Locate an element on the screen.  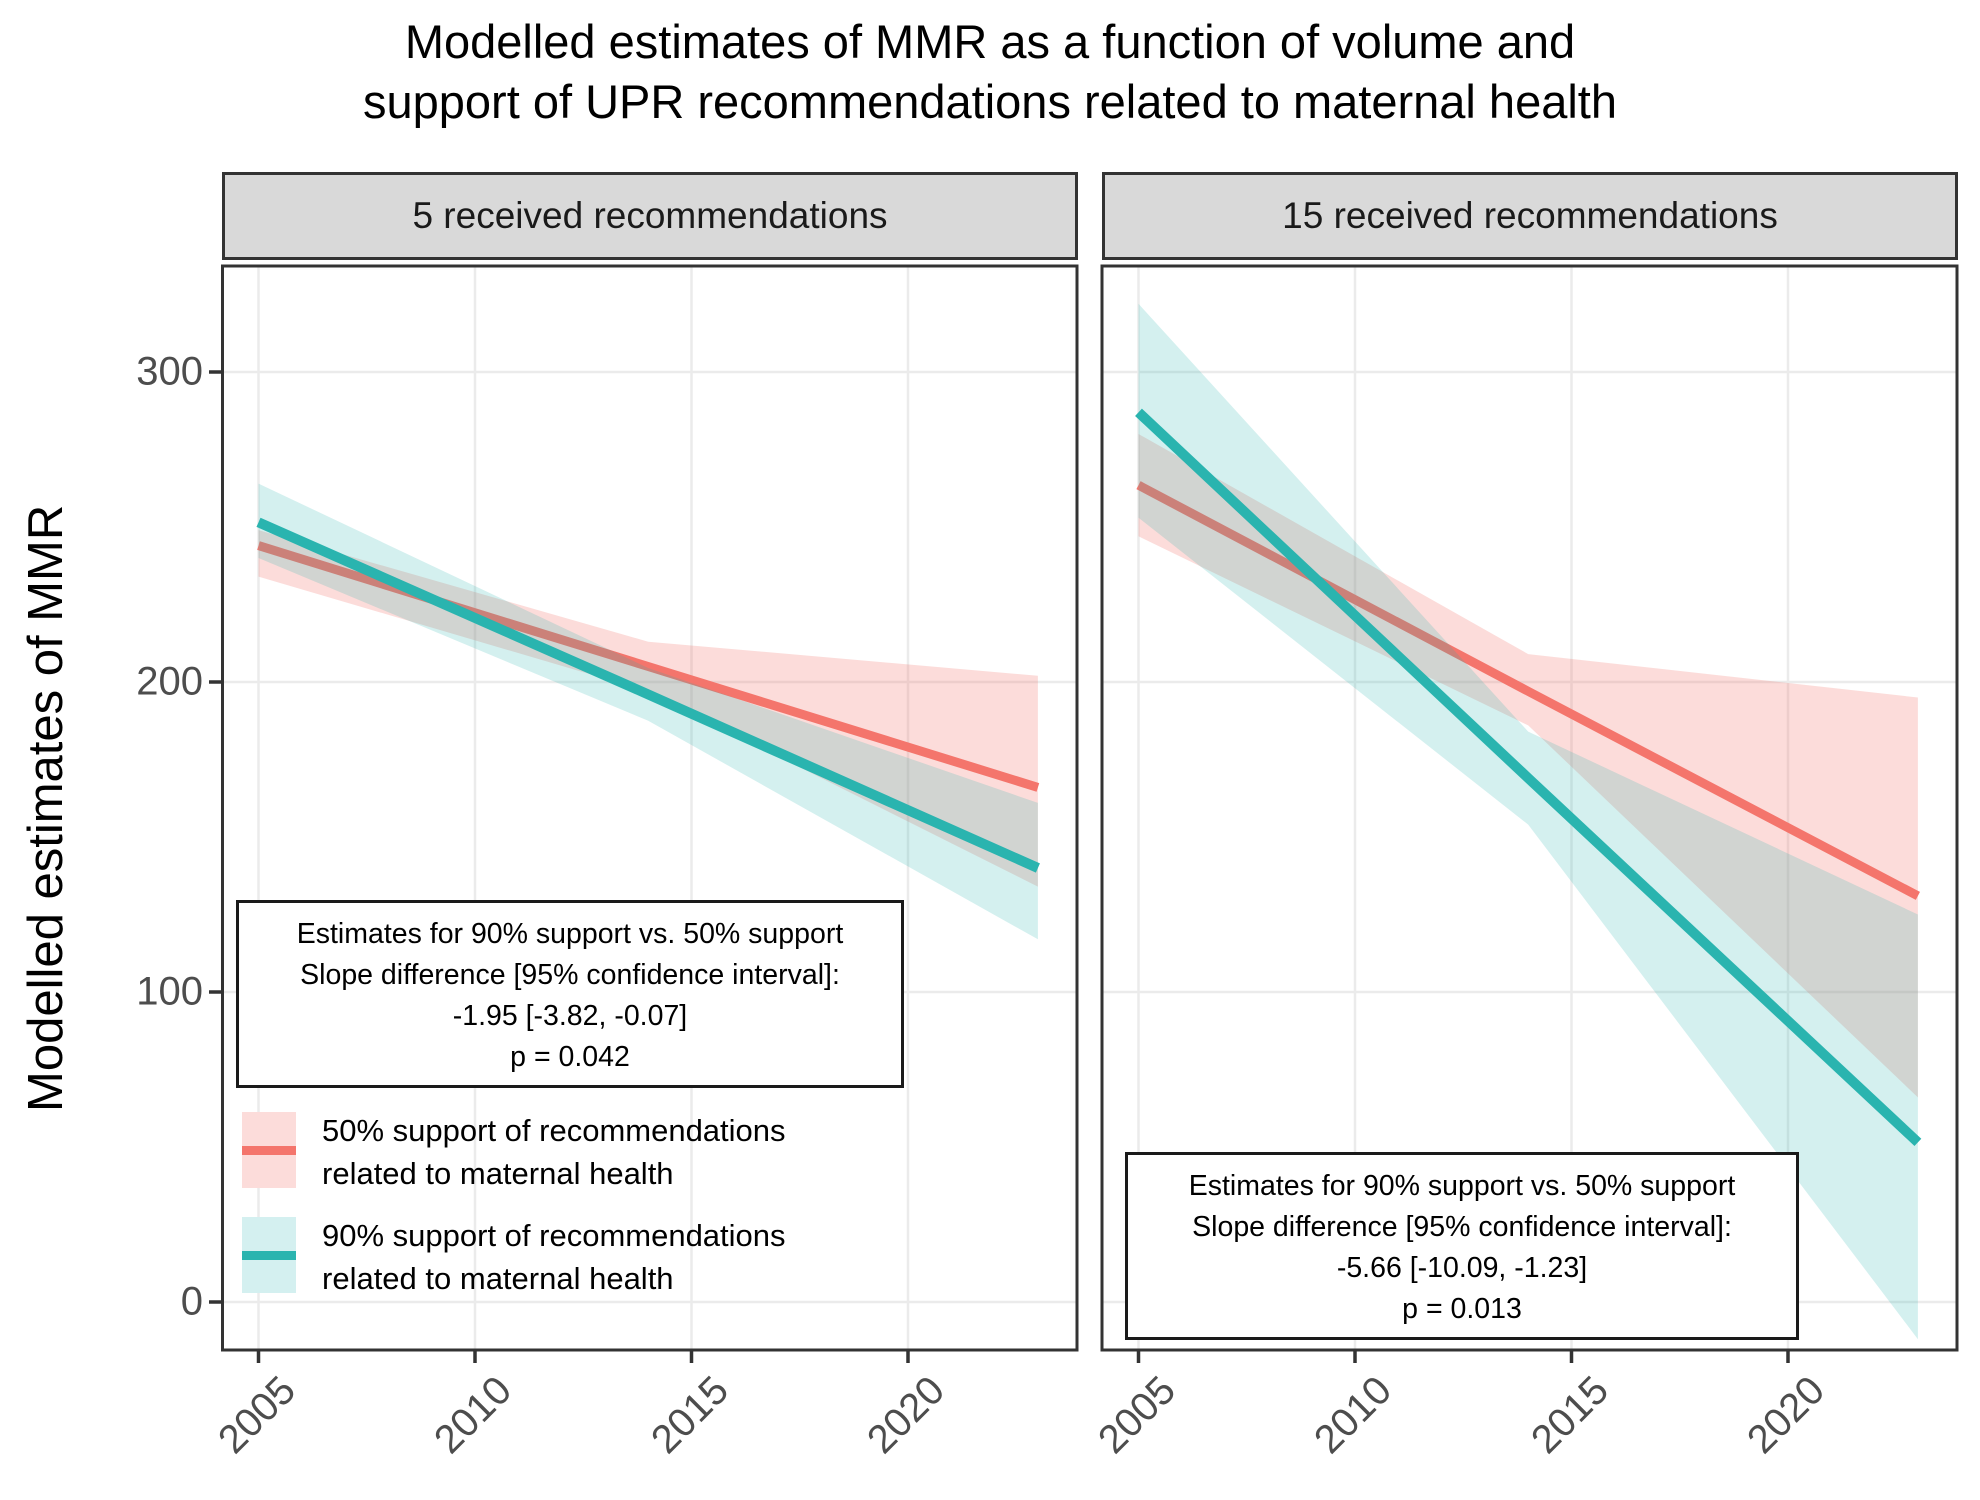
facet-strip-label: 15 received recommendations is located at coordinates (1530, 215).